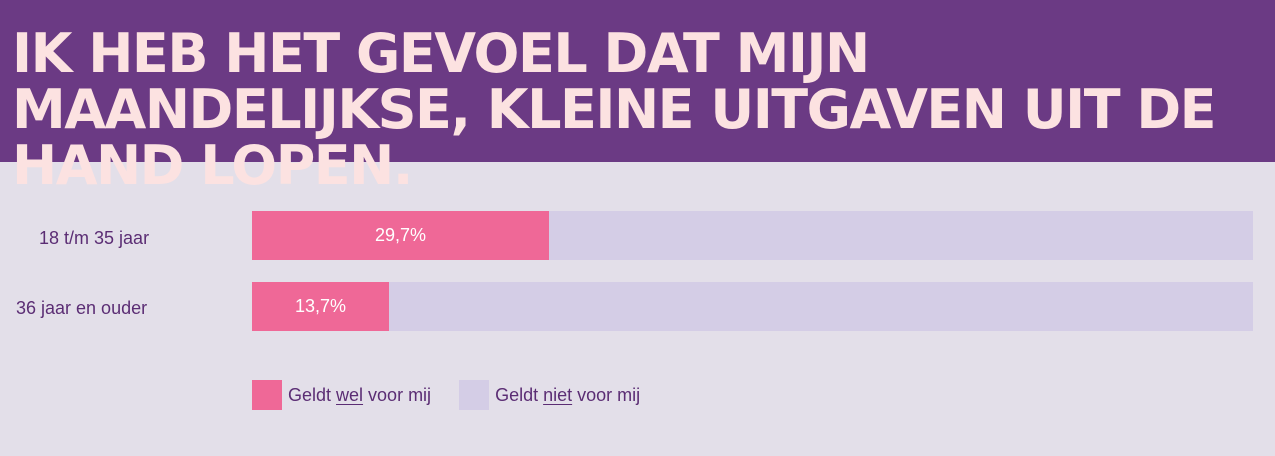 The height and width of the screenshot is (456, 1275). Describe the element at coordinates (752, 306) in the screenshot. I see `bar-track-36-plus: 13,7%` at that location.